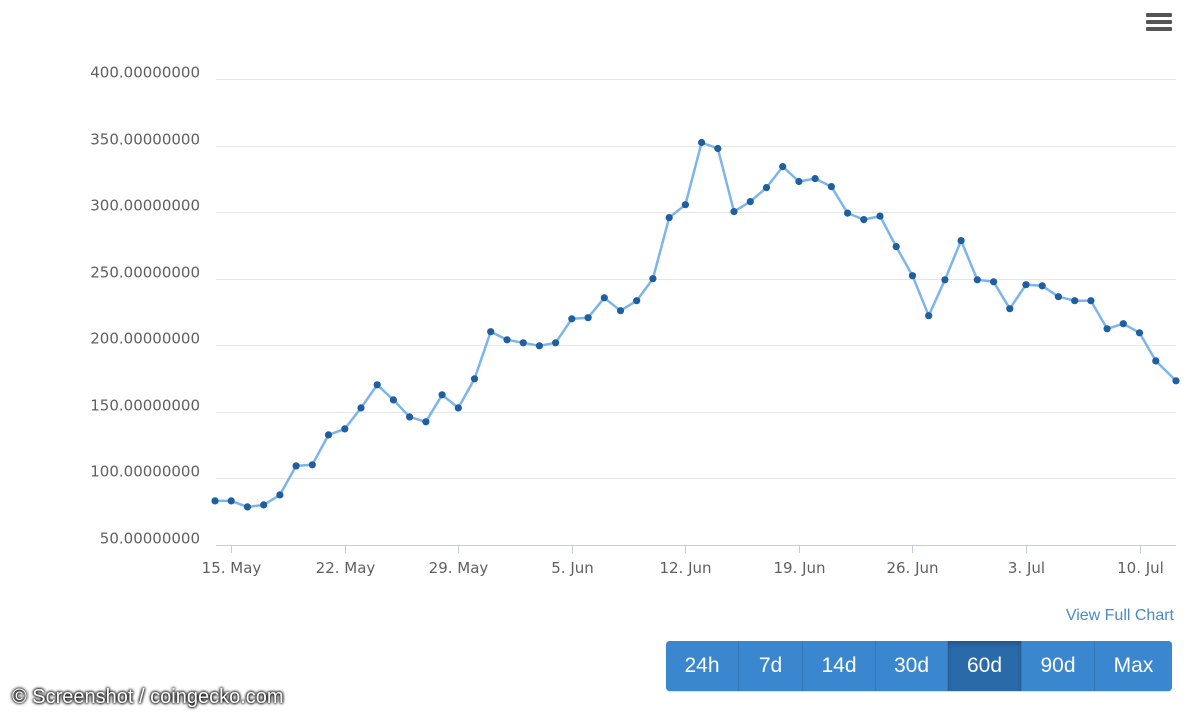 The height and width of the screenshot is (720, 1200). I want to click on x-tick-label: 22. May, so click(346, 568).